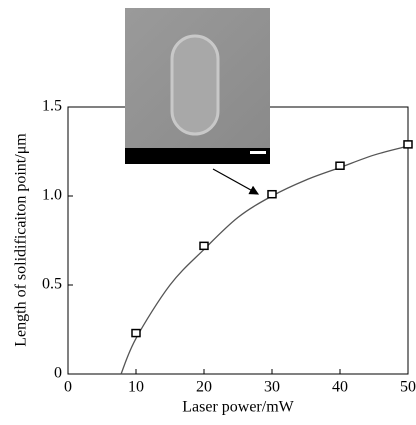  Describe the element at coordinates (204, 387) in the screenshot. I see `x-tick-label: 20` at that location.